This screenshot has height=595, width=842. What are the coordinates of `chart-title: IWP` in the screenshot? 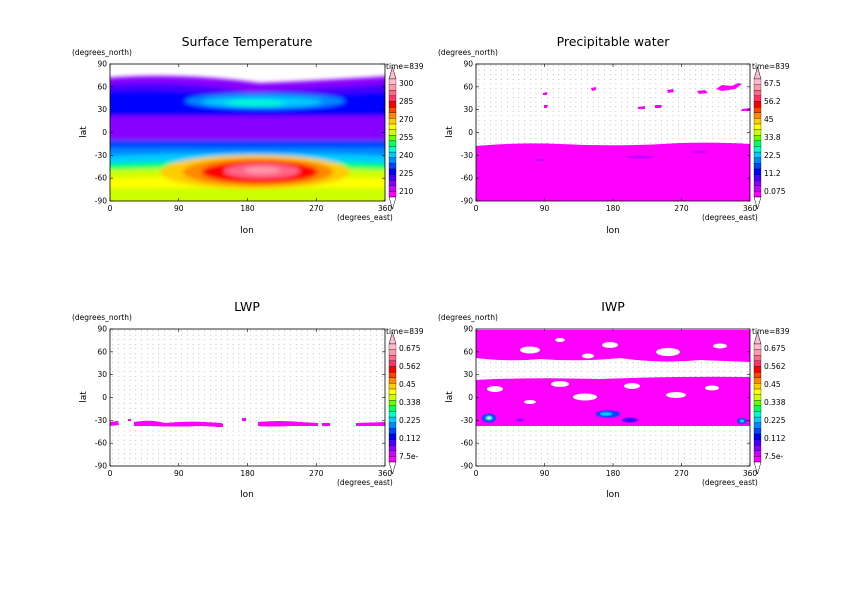 It's located at (613, 306).